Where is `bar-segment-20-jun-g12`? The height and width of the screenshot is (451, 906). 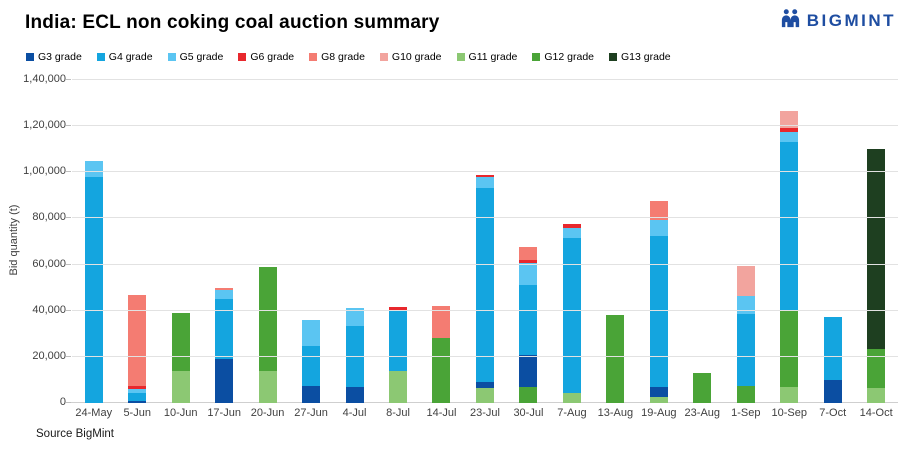 bar-segment-20-jun-g12 is located at coordinates (267, 318).